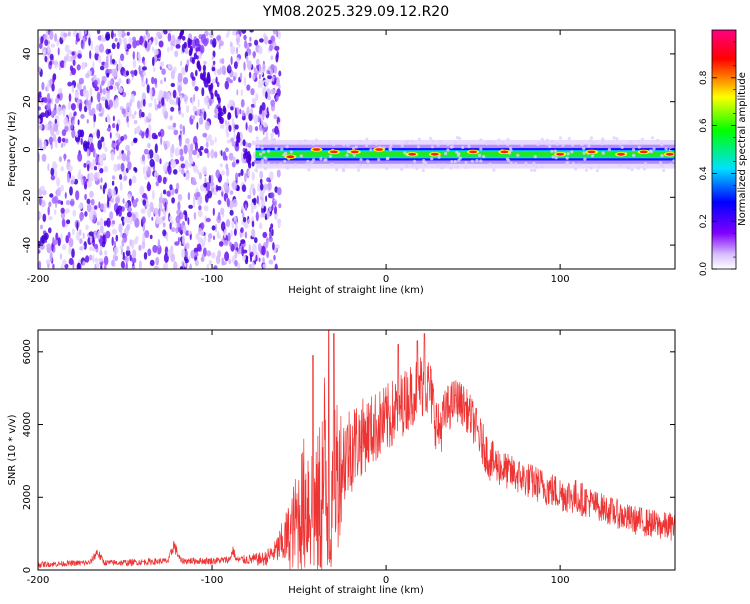 This screenshot has width=750, height=604. Describe the element at coordinates (717, 158) in the screenshot. I see `colorbar-ticks: 0.0 0.2 0.4 0.6 0.8` at that location.